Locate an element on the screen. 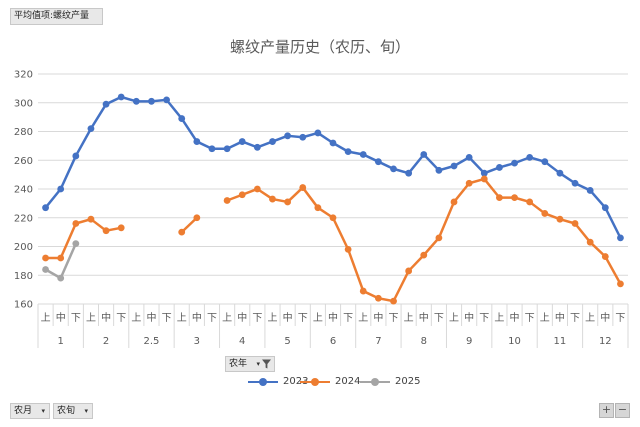 Image resolution: width=640 pixels, height=427 pixels. y-tick-label: 280 is located at coordinates (23, 132).